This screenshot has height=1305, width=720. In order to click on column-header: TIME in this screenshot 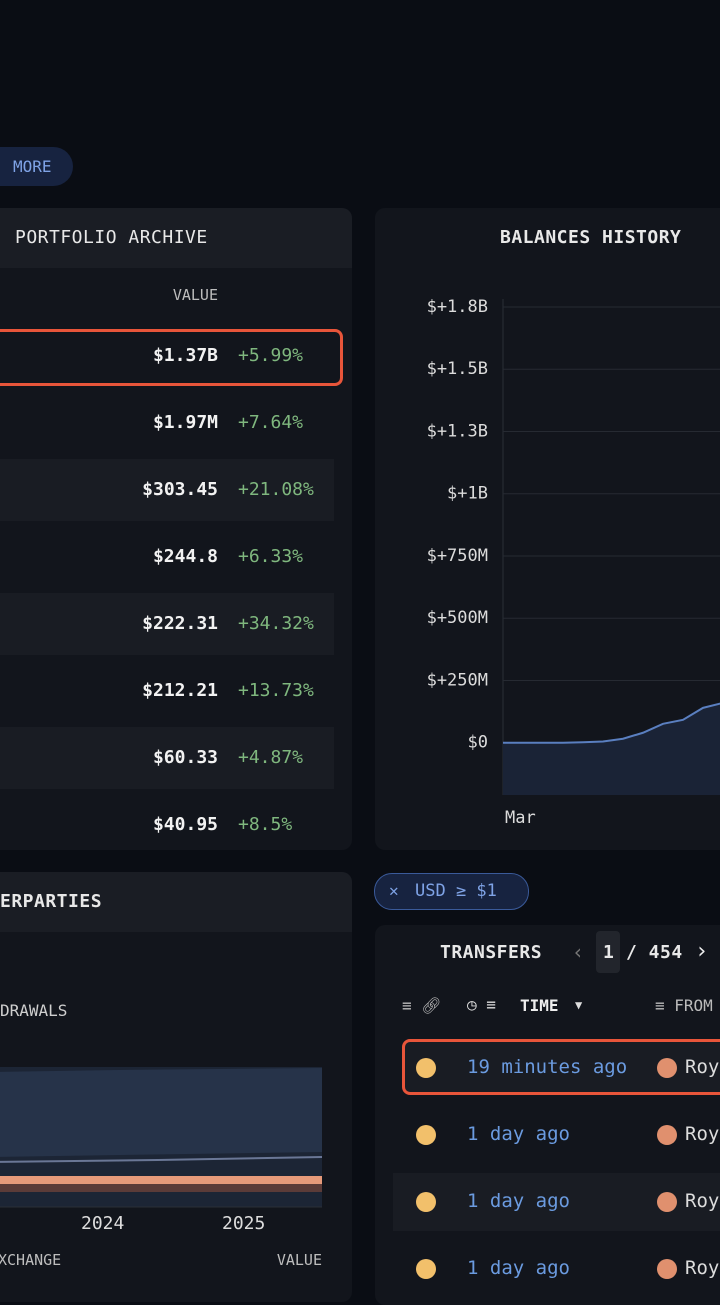, I will do `click(539, 1005)`.